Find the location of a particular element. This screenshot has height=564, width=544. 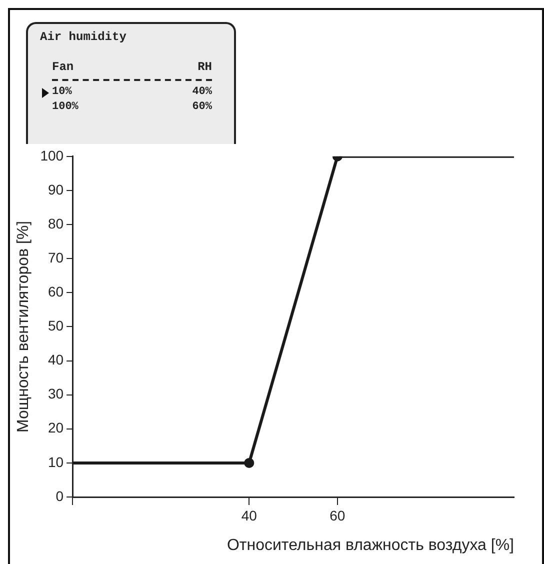

y-tick-label: 30 is located at coordinates (56, 394).